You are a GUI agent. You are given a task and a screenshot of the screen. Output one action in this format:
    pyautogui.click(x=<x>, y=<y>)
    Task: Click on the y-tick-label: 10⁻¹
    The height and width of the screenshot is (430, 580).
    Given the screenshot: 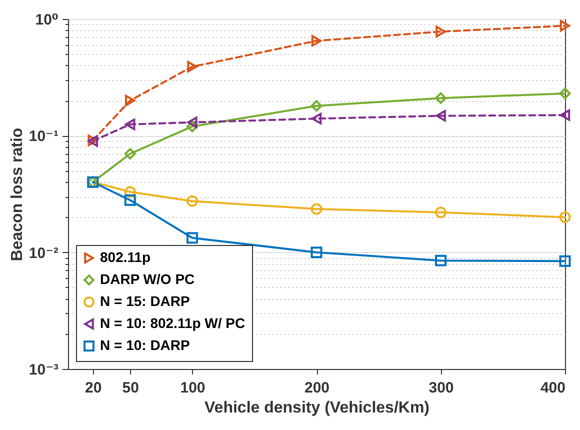 What is the action you would take?
    pyautogui.click(x=43, y=137)
    